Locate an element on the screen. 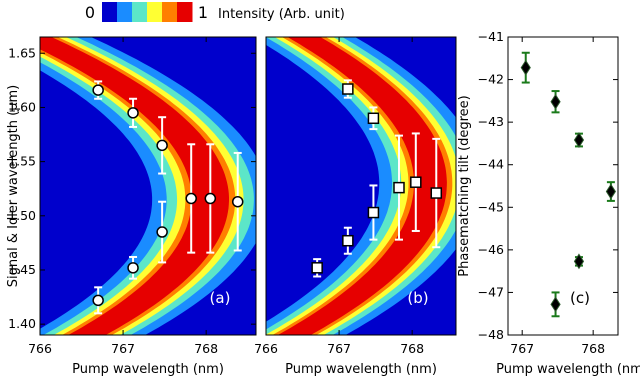 This screenshot has width=640, height=384. y-tick-label: 1.65 is located at coordinates (22, 52).